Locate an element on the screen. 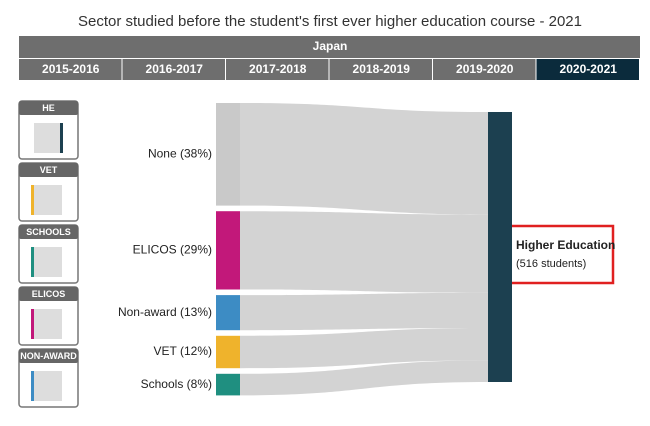  year-tab-label: 2019-2020 is located at coordinates (485, 69).